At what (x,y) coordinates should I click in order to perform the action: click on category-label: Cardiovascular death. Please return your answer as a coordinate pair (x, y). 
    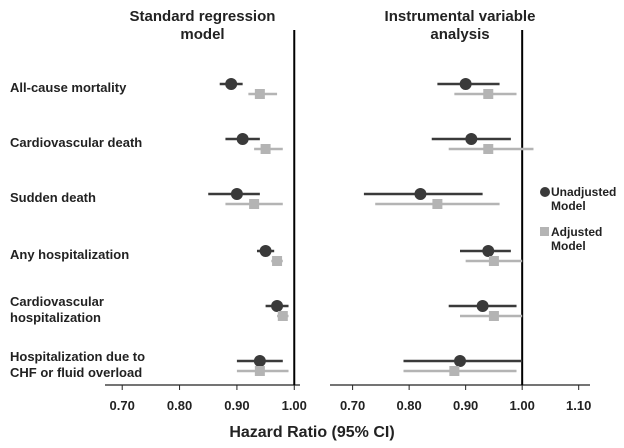
    Looking at the image, I should click on (76, 142).